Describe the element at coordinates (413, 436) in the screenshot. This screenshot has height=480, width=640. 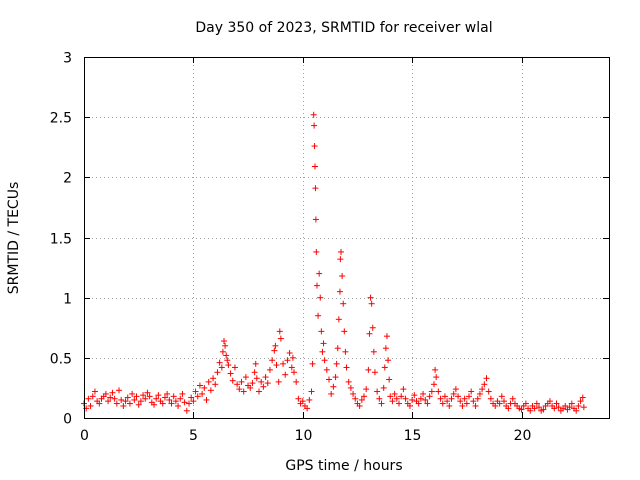
I see `x-tick-label: 15` at that location.